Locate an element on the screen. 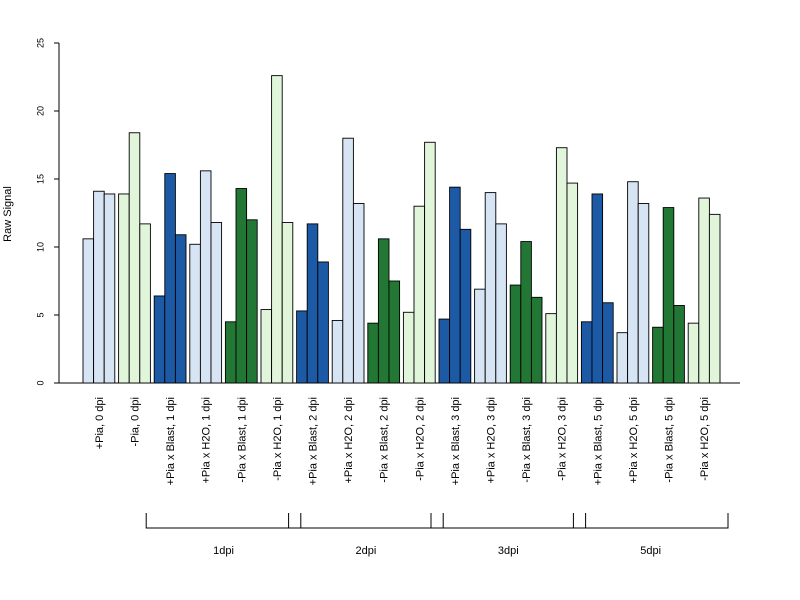  category-label: +Pia x Blast, 5 dpi is located at coordinates (598, 441).